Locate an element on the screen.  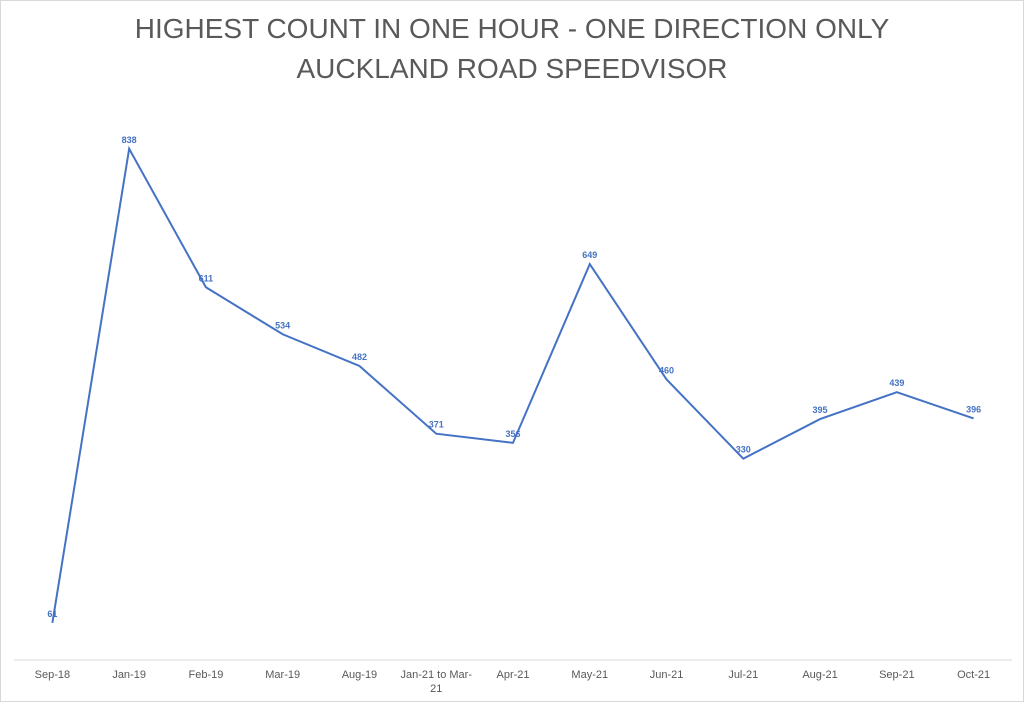
x-tick-label: Aug-21 is located at coordinates (820, 675).